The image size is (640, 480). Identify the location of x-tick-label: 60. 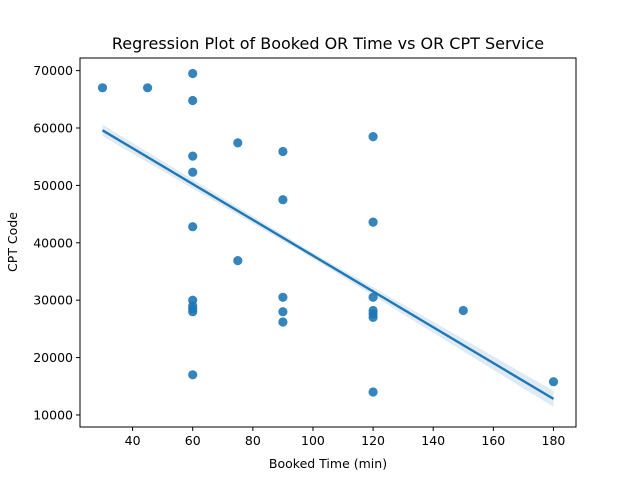
(193, 440).